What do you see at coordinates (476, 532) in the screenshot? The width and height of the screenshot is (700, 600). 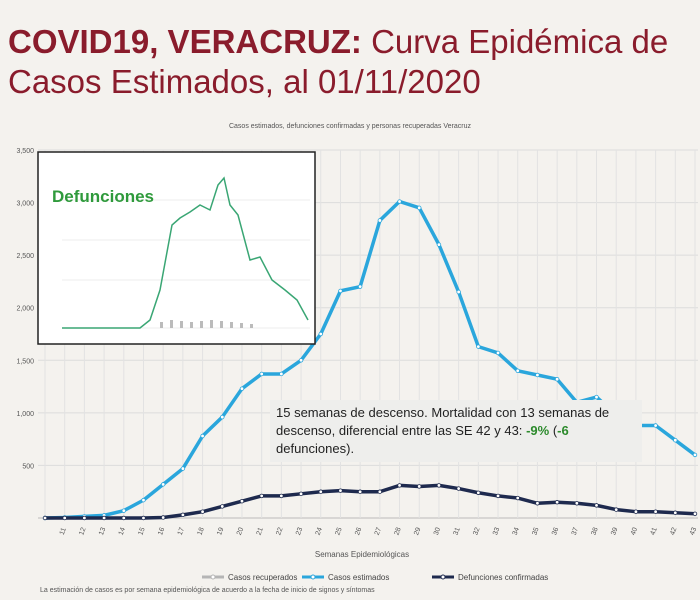 I see `x-tick-label: 32` at bounding box center [476, 532].